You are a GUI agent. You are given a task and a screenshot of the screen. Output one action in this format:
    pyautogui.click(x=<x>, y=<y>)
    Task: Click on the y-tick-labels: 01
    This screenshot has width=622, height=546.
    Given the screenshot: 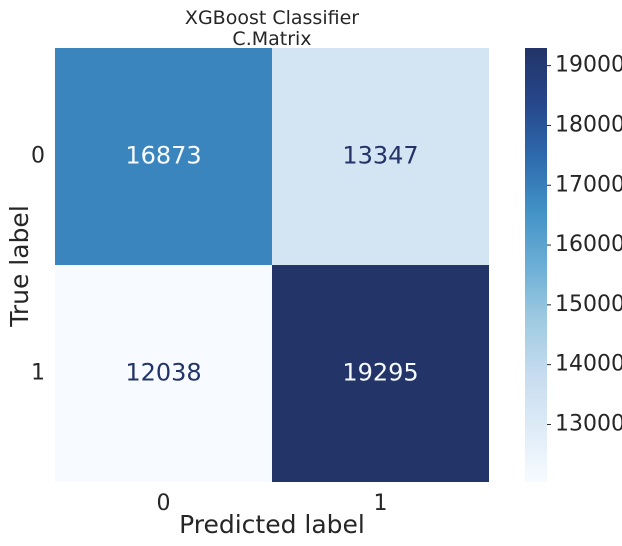 What is the action you would take?
    pyautogui.click(x=38, y=265)
    